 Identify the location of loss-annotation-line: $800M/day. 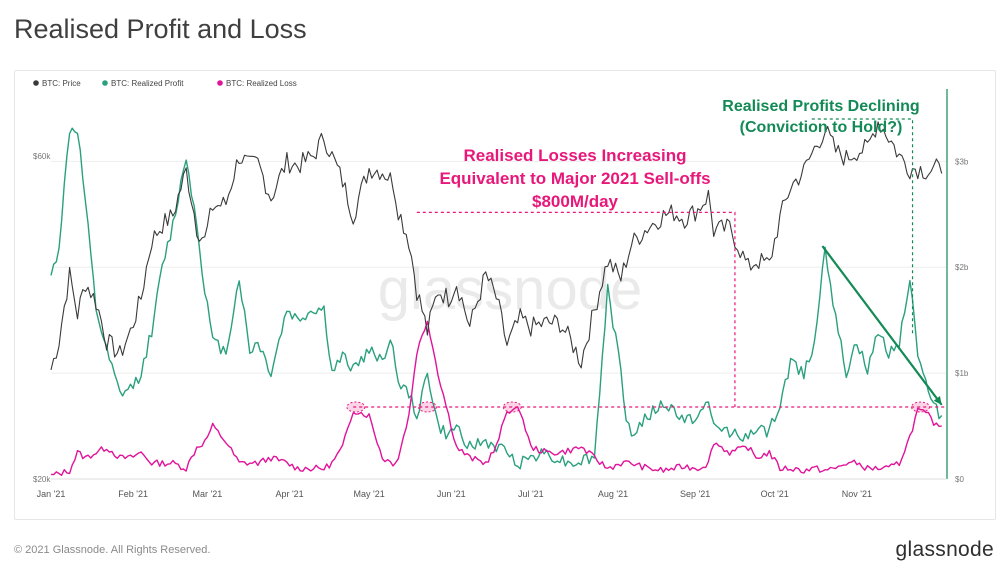
(575, 201).